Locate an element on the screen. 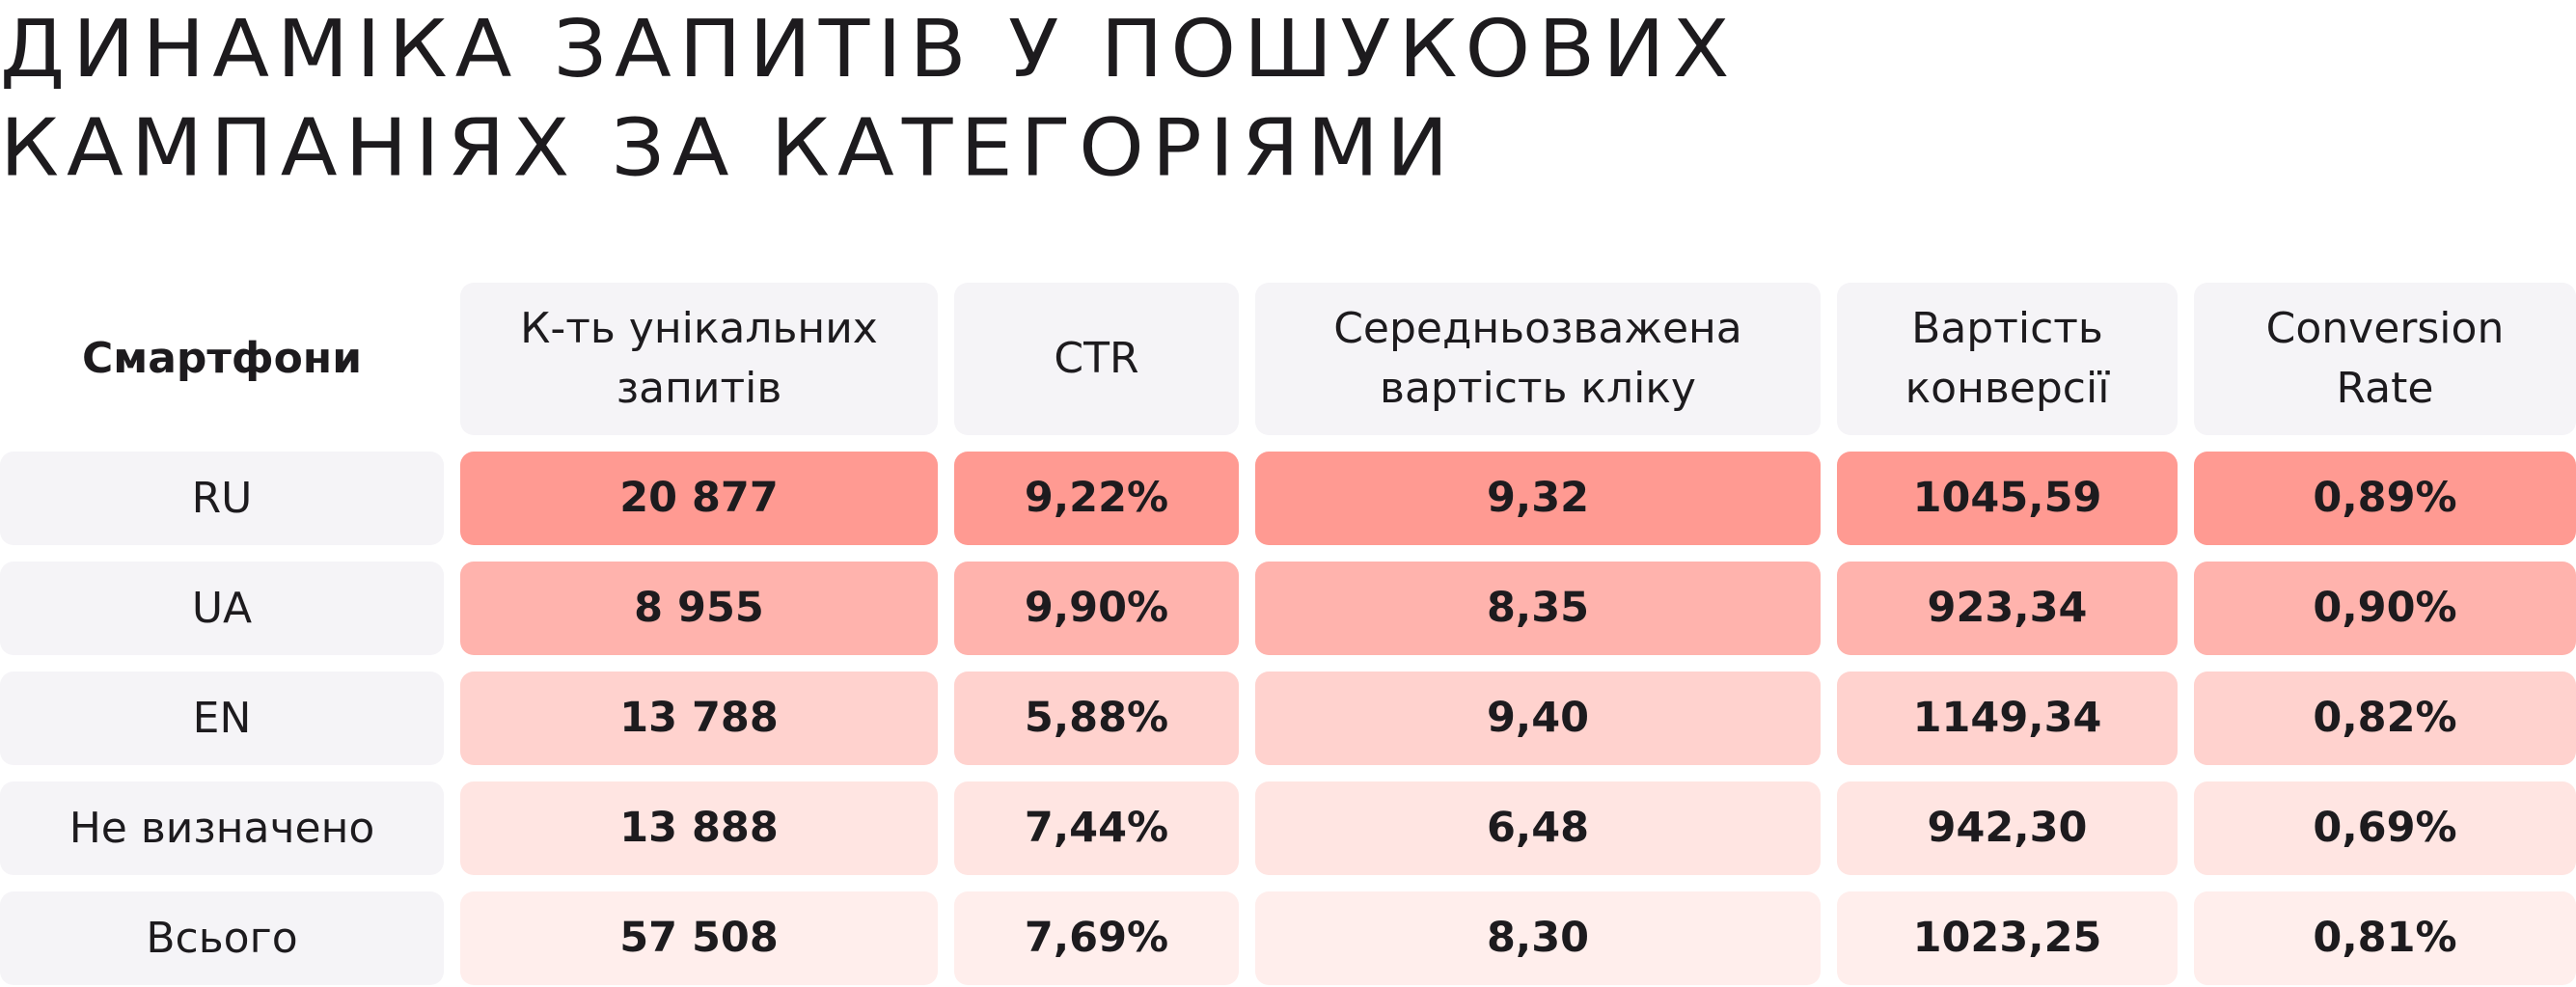  column-header: CTR is located at coordinates (1097, 359).